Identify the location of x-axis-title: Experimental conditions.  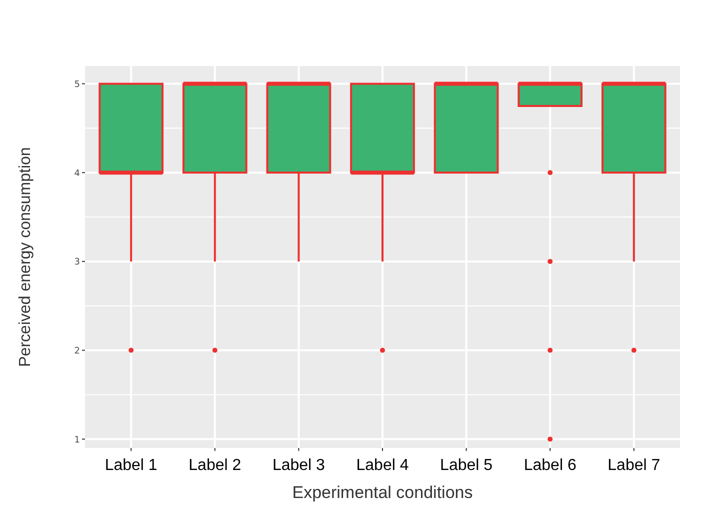
(382, 492).